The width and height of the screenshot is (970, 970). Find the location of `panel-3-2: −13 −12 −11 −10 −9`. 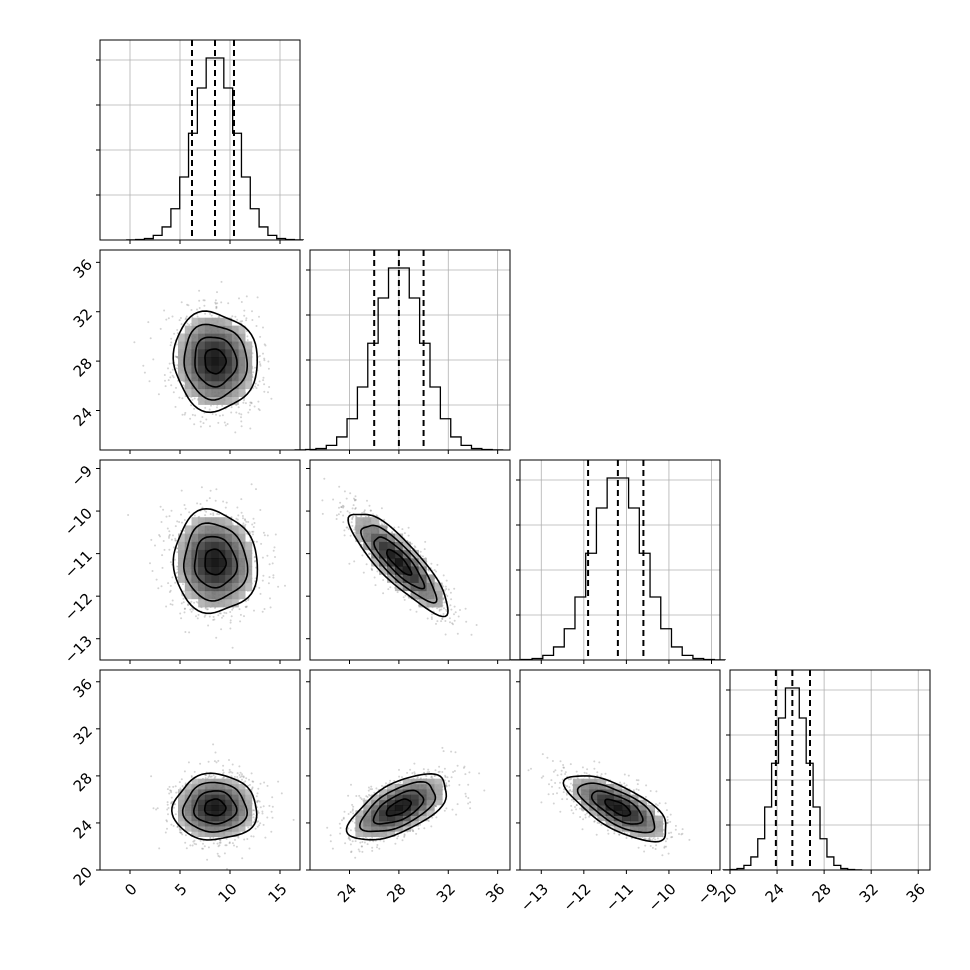

panel-3-2: −13 −12 −11 −10 −9 is located at coordinates (619, 792).